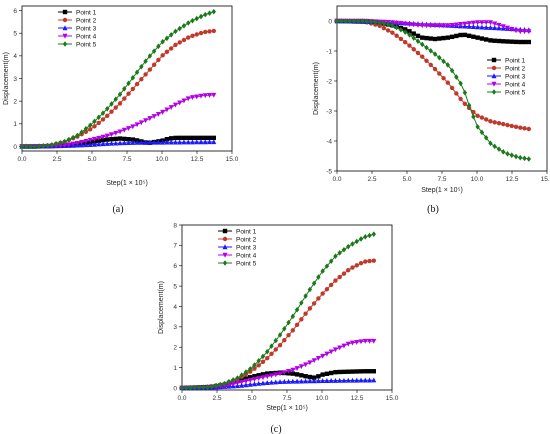 The width and height of the screenshot is (550, 434). What do you see at coordinates (15, 56) in the screenshot?
I see `y-tick-label: 4` at bounding box center [15, 56].